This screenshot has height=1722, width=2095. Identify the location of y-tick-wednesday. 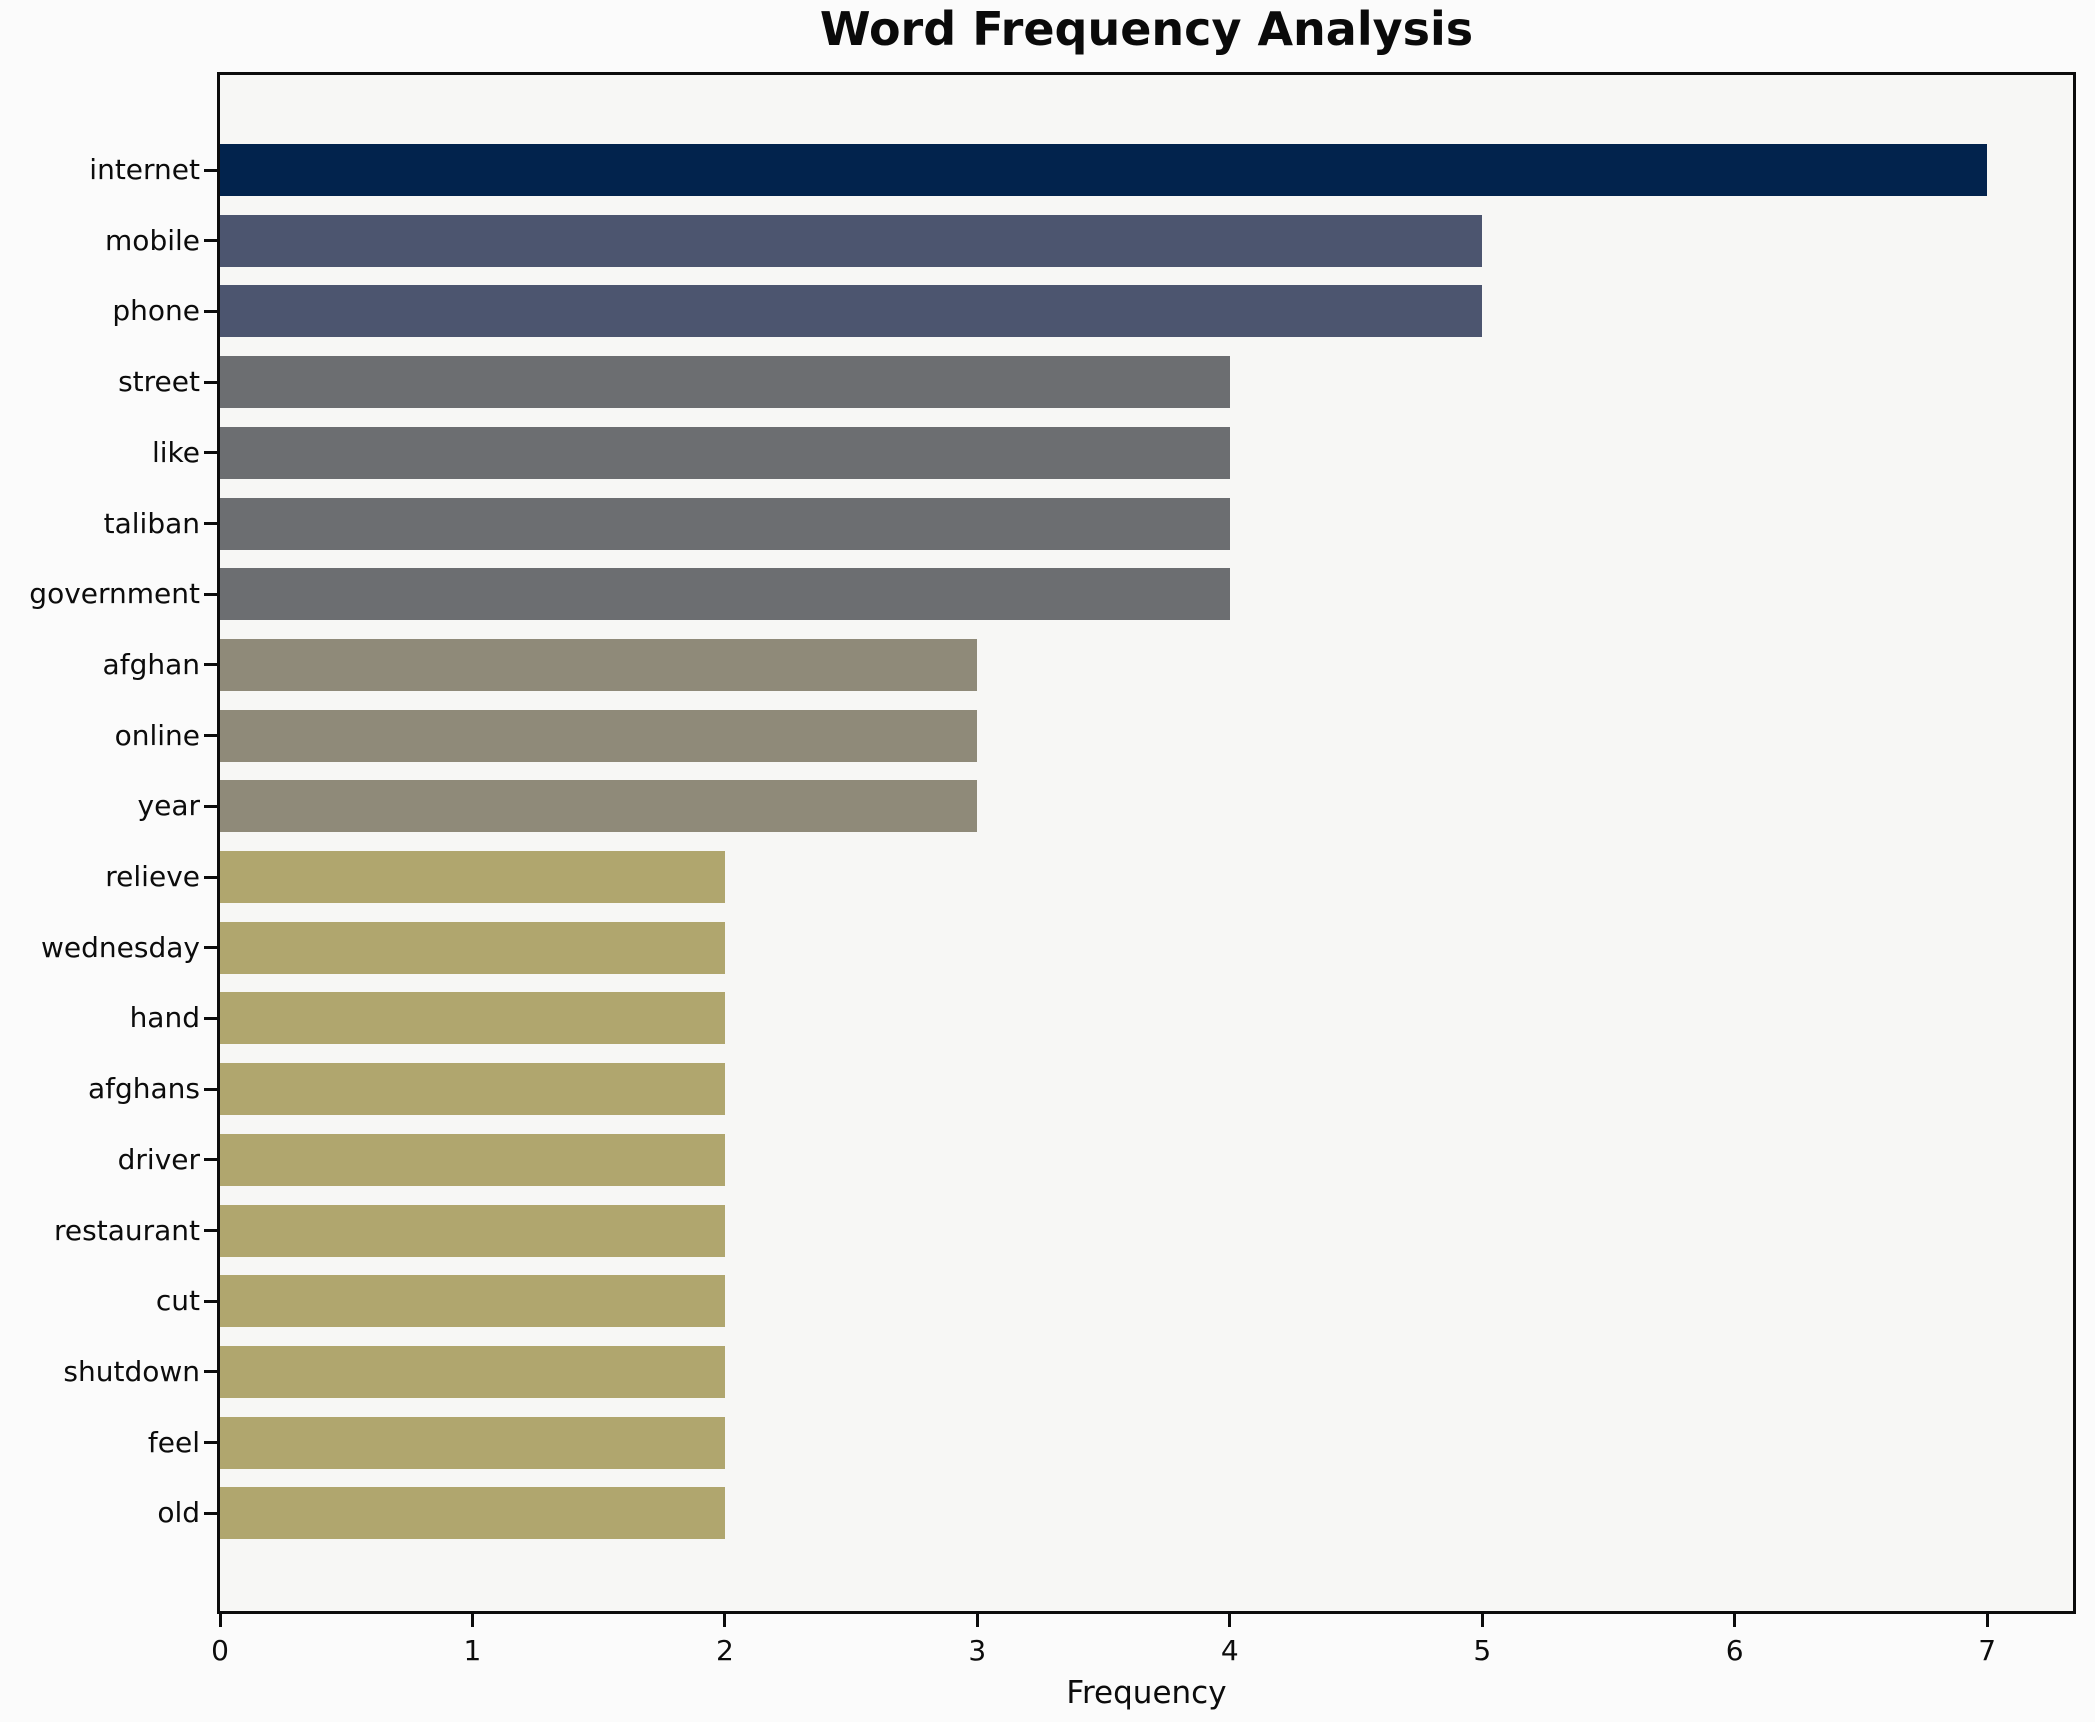
(210, 948).